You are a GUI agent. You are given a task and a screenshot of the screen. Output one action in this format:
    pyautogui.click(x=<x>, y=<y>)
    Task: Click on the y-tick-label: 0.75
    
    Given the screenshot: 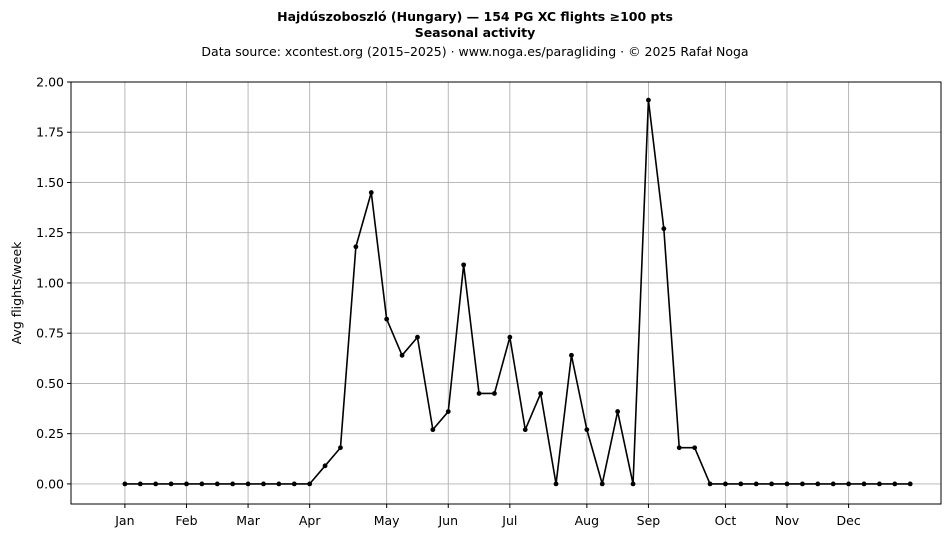 What is the action you would take?
    pyautogui.click(x=50, y=333)
    